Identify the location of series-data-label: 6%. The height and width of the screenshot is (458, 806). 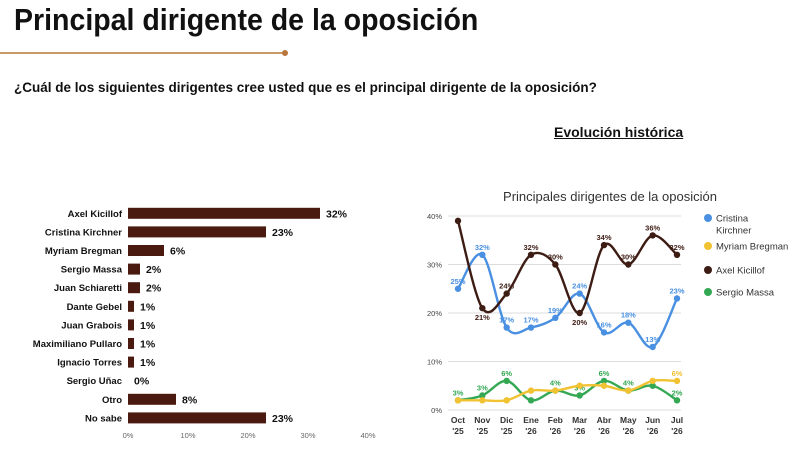
(506, 373).